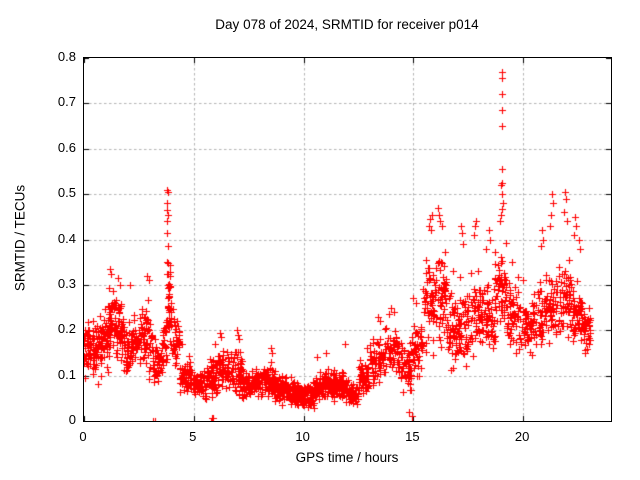  I want to click on y-tick-label: 0, so click(72, 419).